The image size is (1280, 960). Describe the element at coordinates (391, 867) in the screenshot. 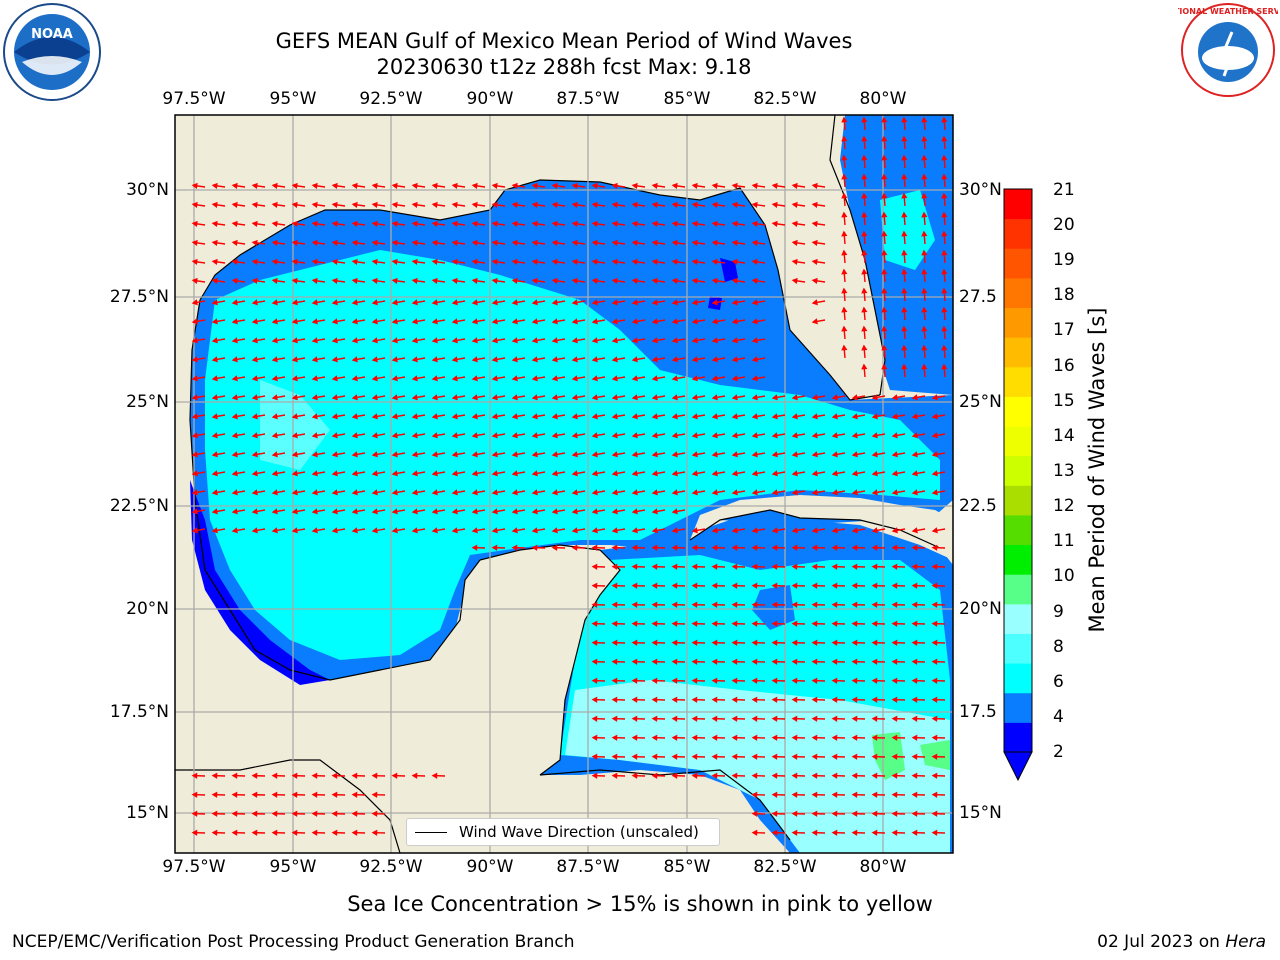

I see `lon-tick-bottom: 92.5°W` at that location.